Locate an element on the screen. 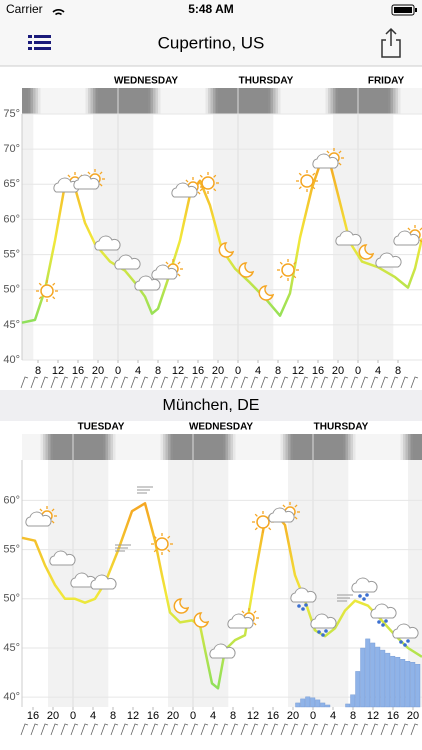  day-label: WEDNESDAY is located at coordinates (221, 427).